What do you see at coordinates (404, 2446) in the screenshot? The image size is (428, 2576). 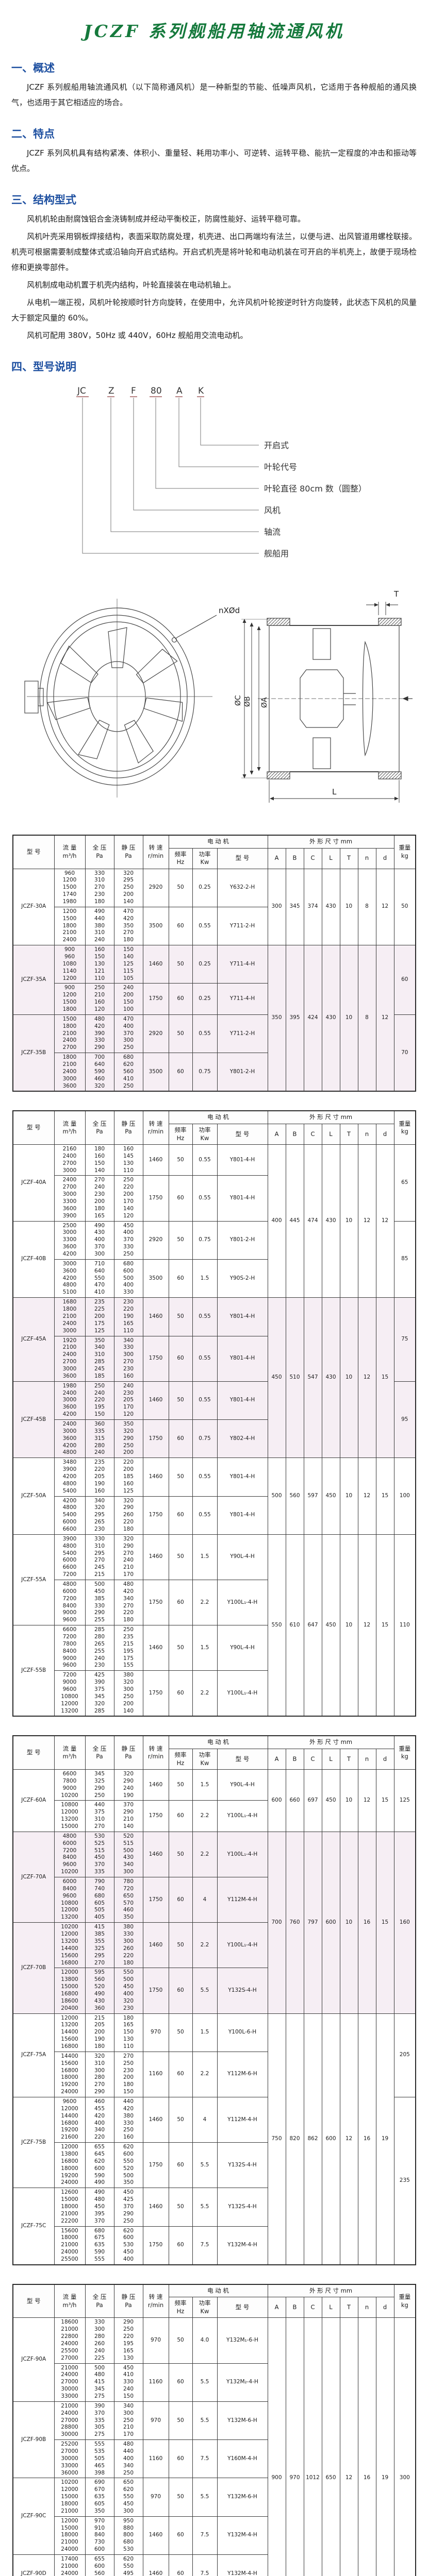 I see `cell-weight: 300` at bounding box center [404, 2446].